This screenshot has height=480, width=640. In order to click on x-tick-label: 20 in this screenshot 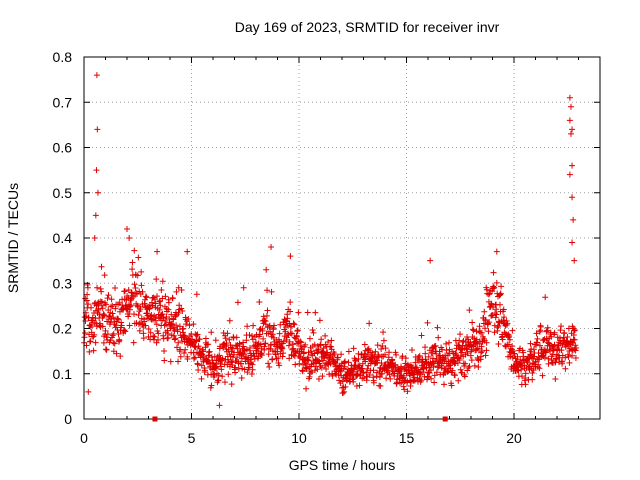, I will do `click(514, 438)`.